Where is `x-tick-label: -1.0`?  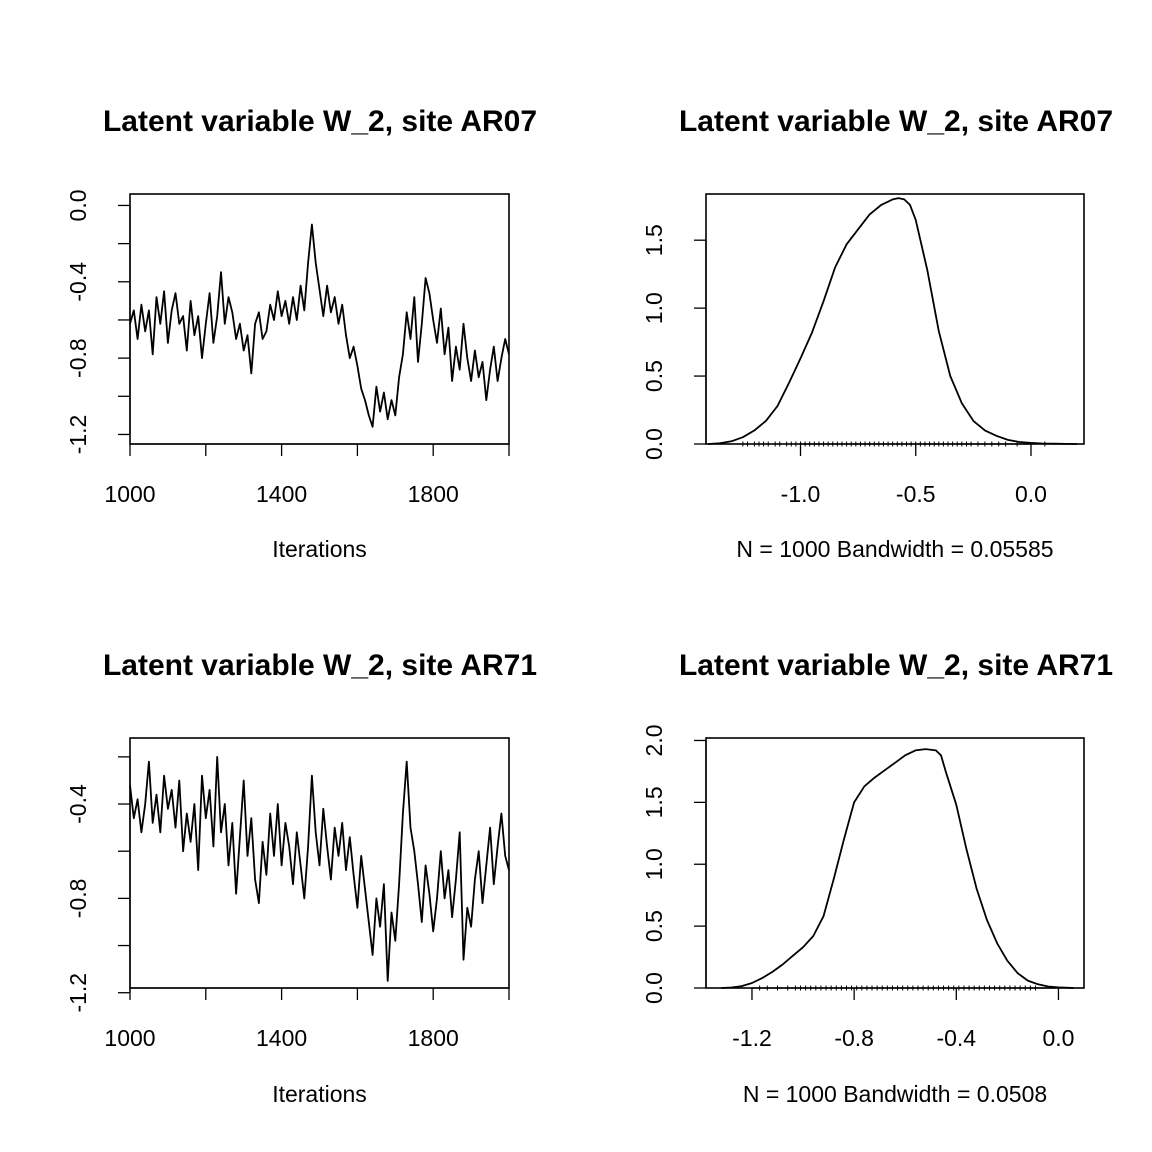
x-tick-label: -1.0 is located at coordinates (801, 494).